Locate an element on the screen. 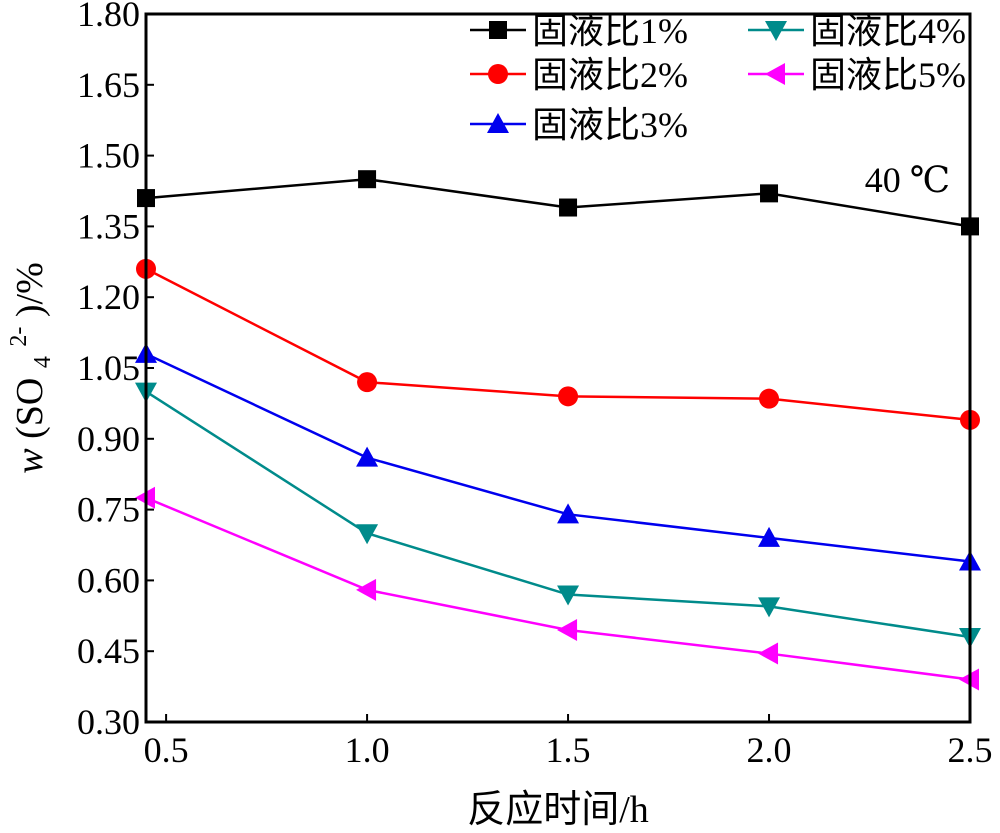 The height and width of the screenshot is (833, 1000). y-axis-title-subscript: 4 is located at coordinates (43, 362).